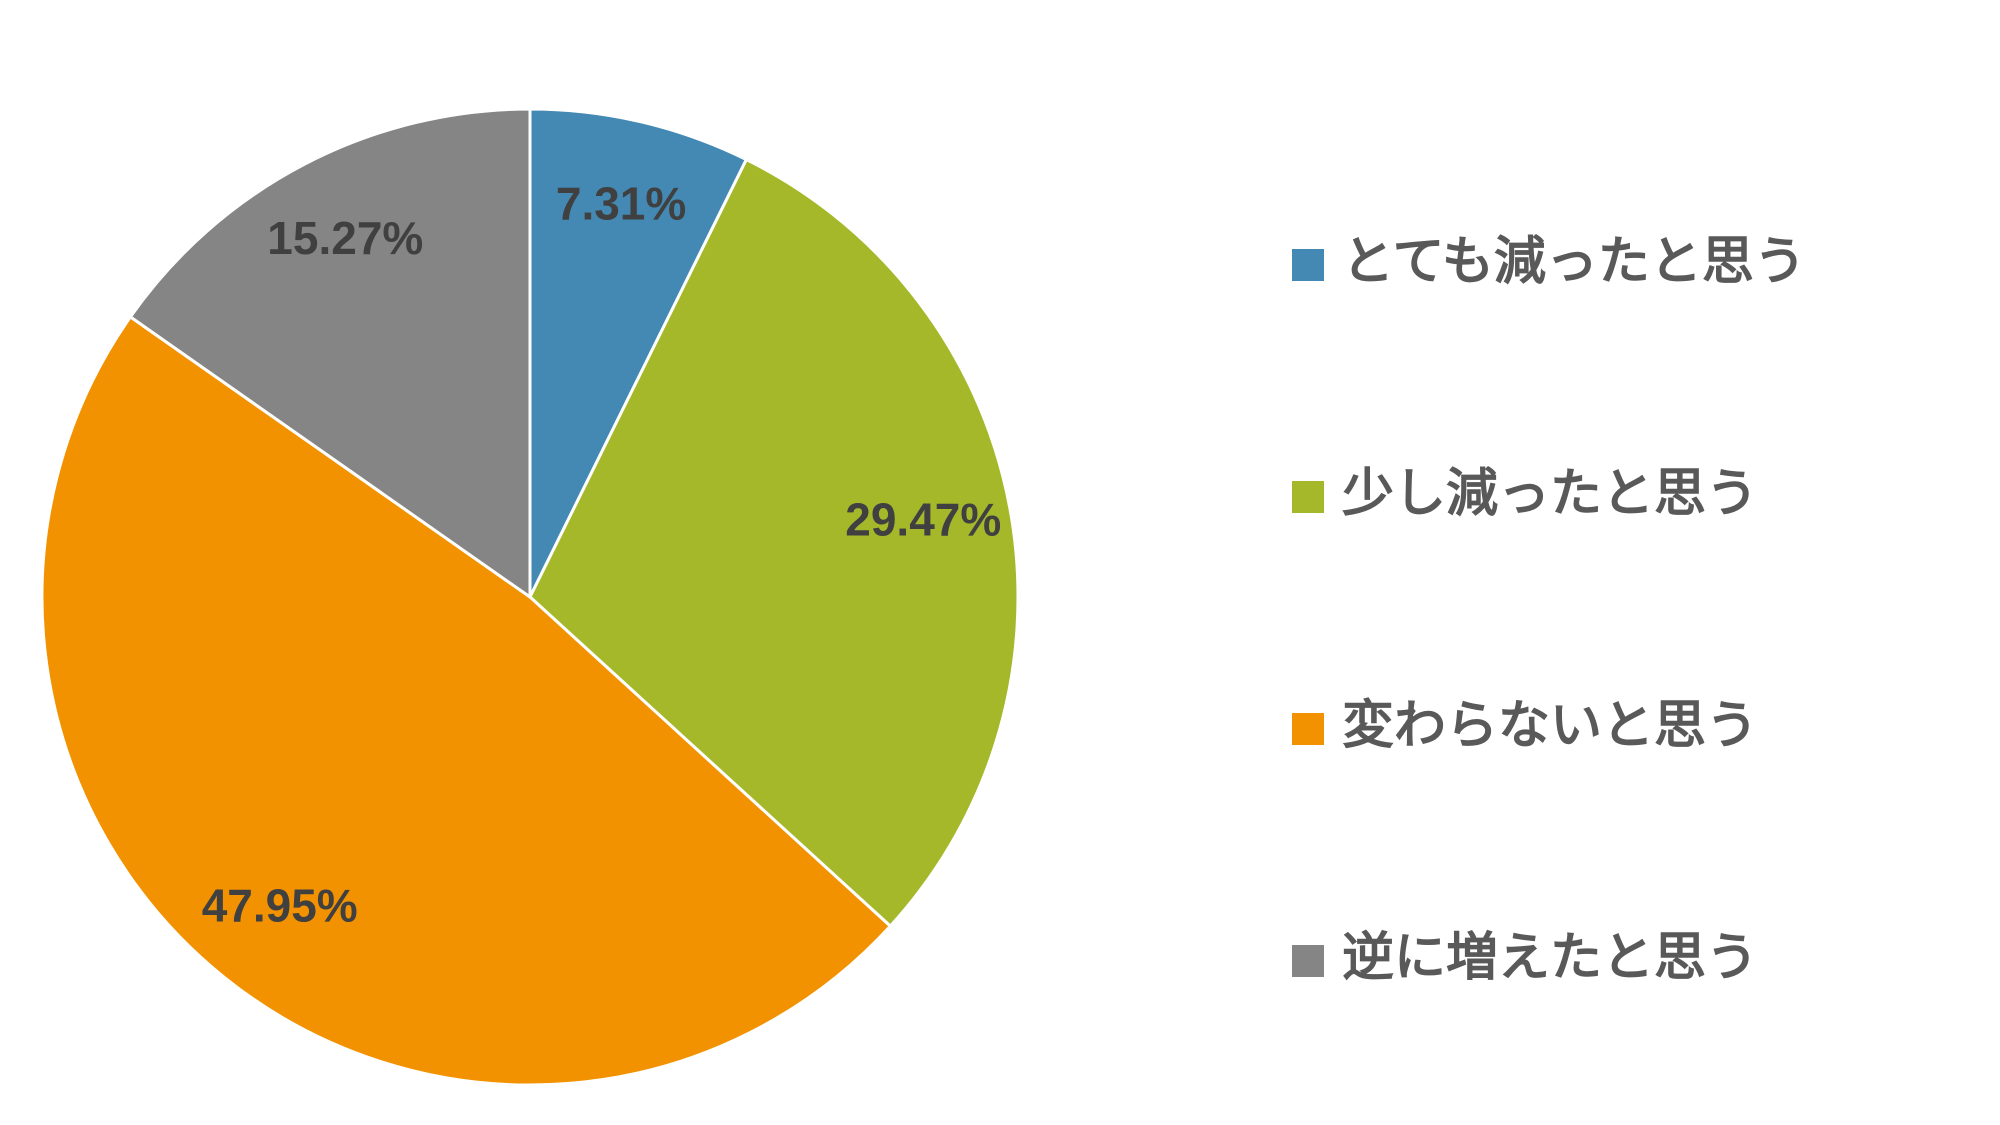  What do you see at coordinates (1574, 262) in the screenshot?
I see `legend-label: とても減ったと思う` at bounding box center [1574, 262].